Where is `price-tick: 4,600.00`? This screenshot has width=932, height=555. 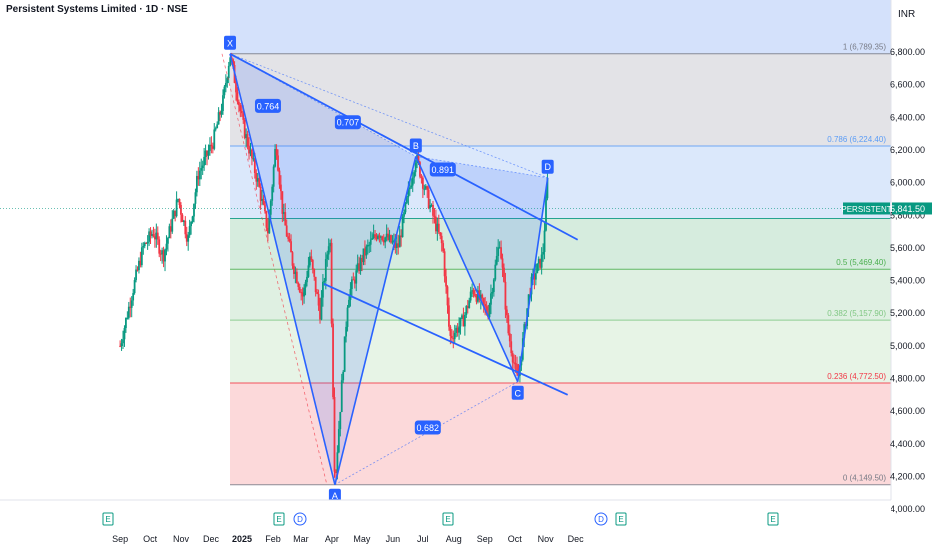
price-tick: 4,600.00 is located at coordinates (907, 411).